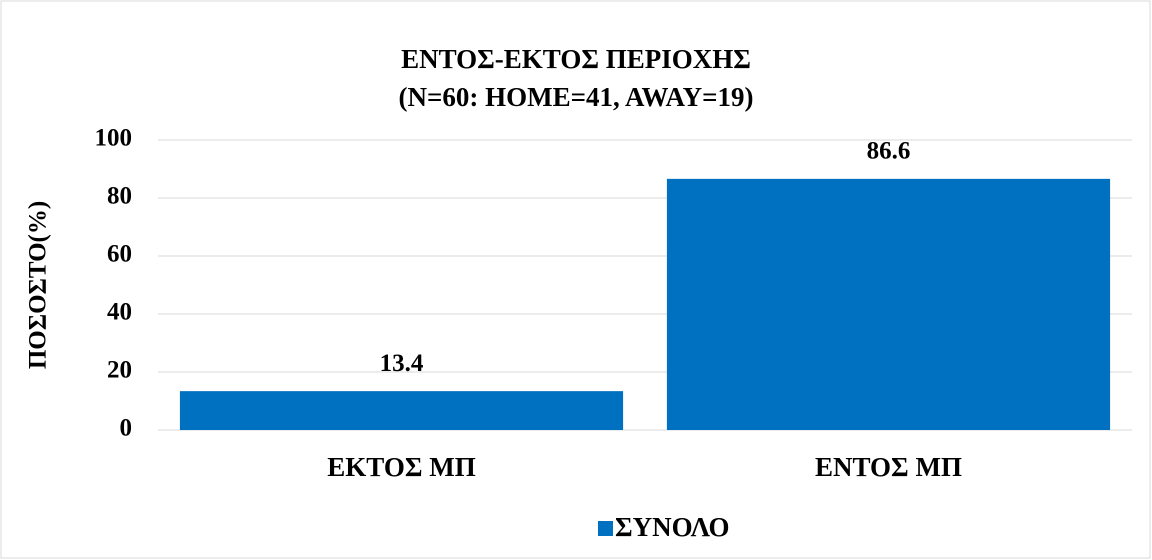 This screenshot has width=1152, height=560. What do you see at coordinates (401, 467) in the screenshot?
I see `x-tick-label: ΕΚΤΟΣ ΜΠ` at bounding box center [401, 467].